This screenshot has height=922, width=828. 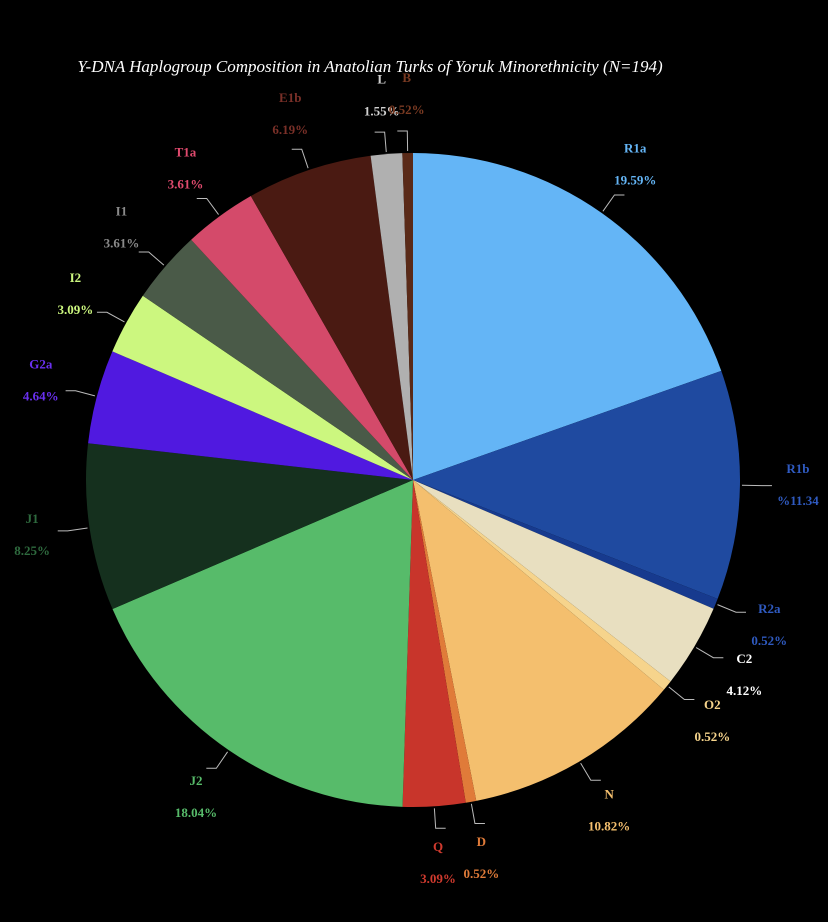 I want to click on slice-name: B, so click(x=406, y=77).